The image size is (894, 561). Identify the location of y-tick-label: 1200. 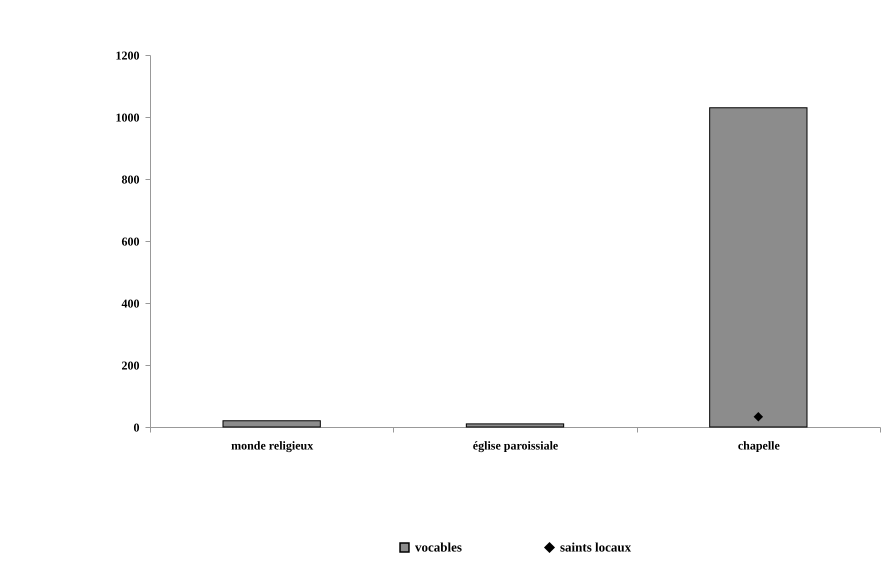
(128, 55).